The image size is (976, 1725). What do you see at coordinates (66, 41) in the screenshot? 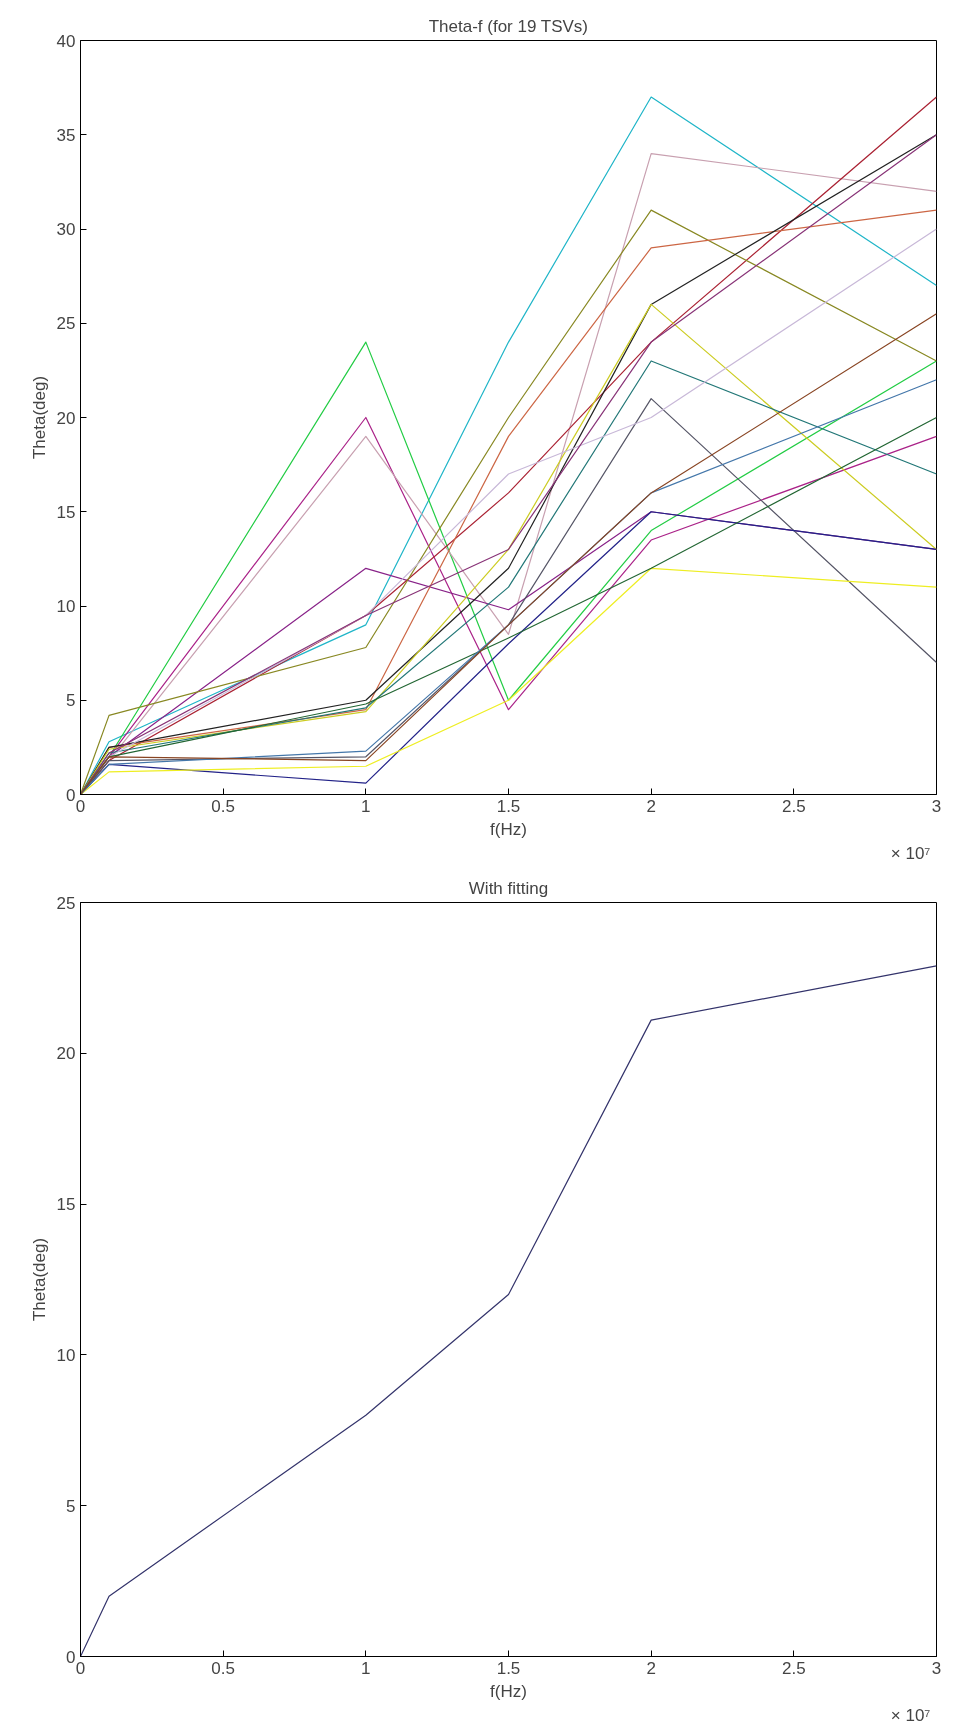
I see `y-tick-label: 40` at bounding box center [66, 41].